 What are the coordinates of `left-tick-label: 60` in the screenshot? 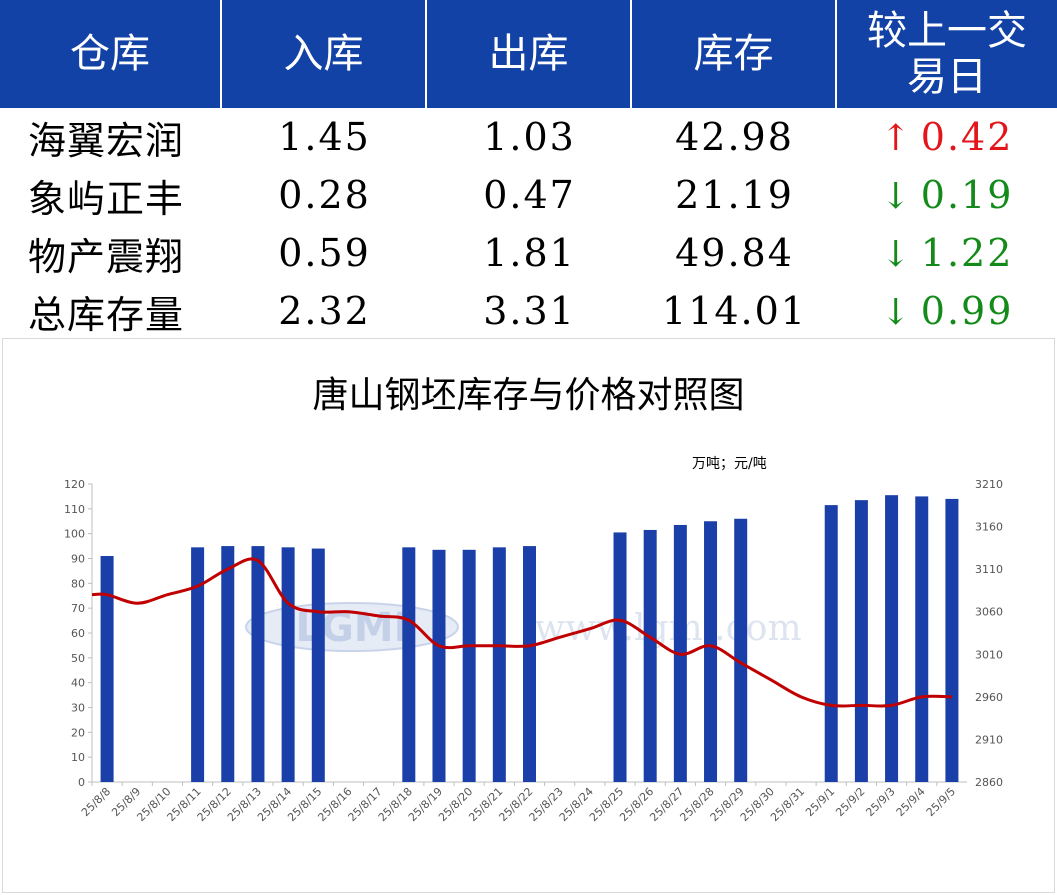 It's located at (78, 633).